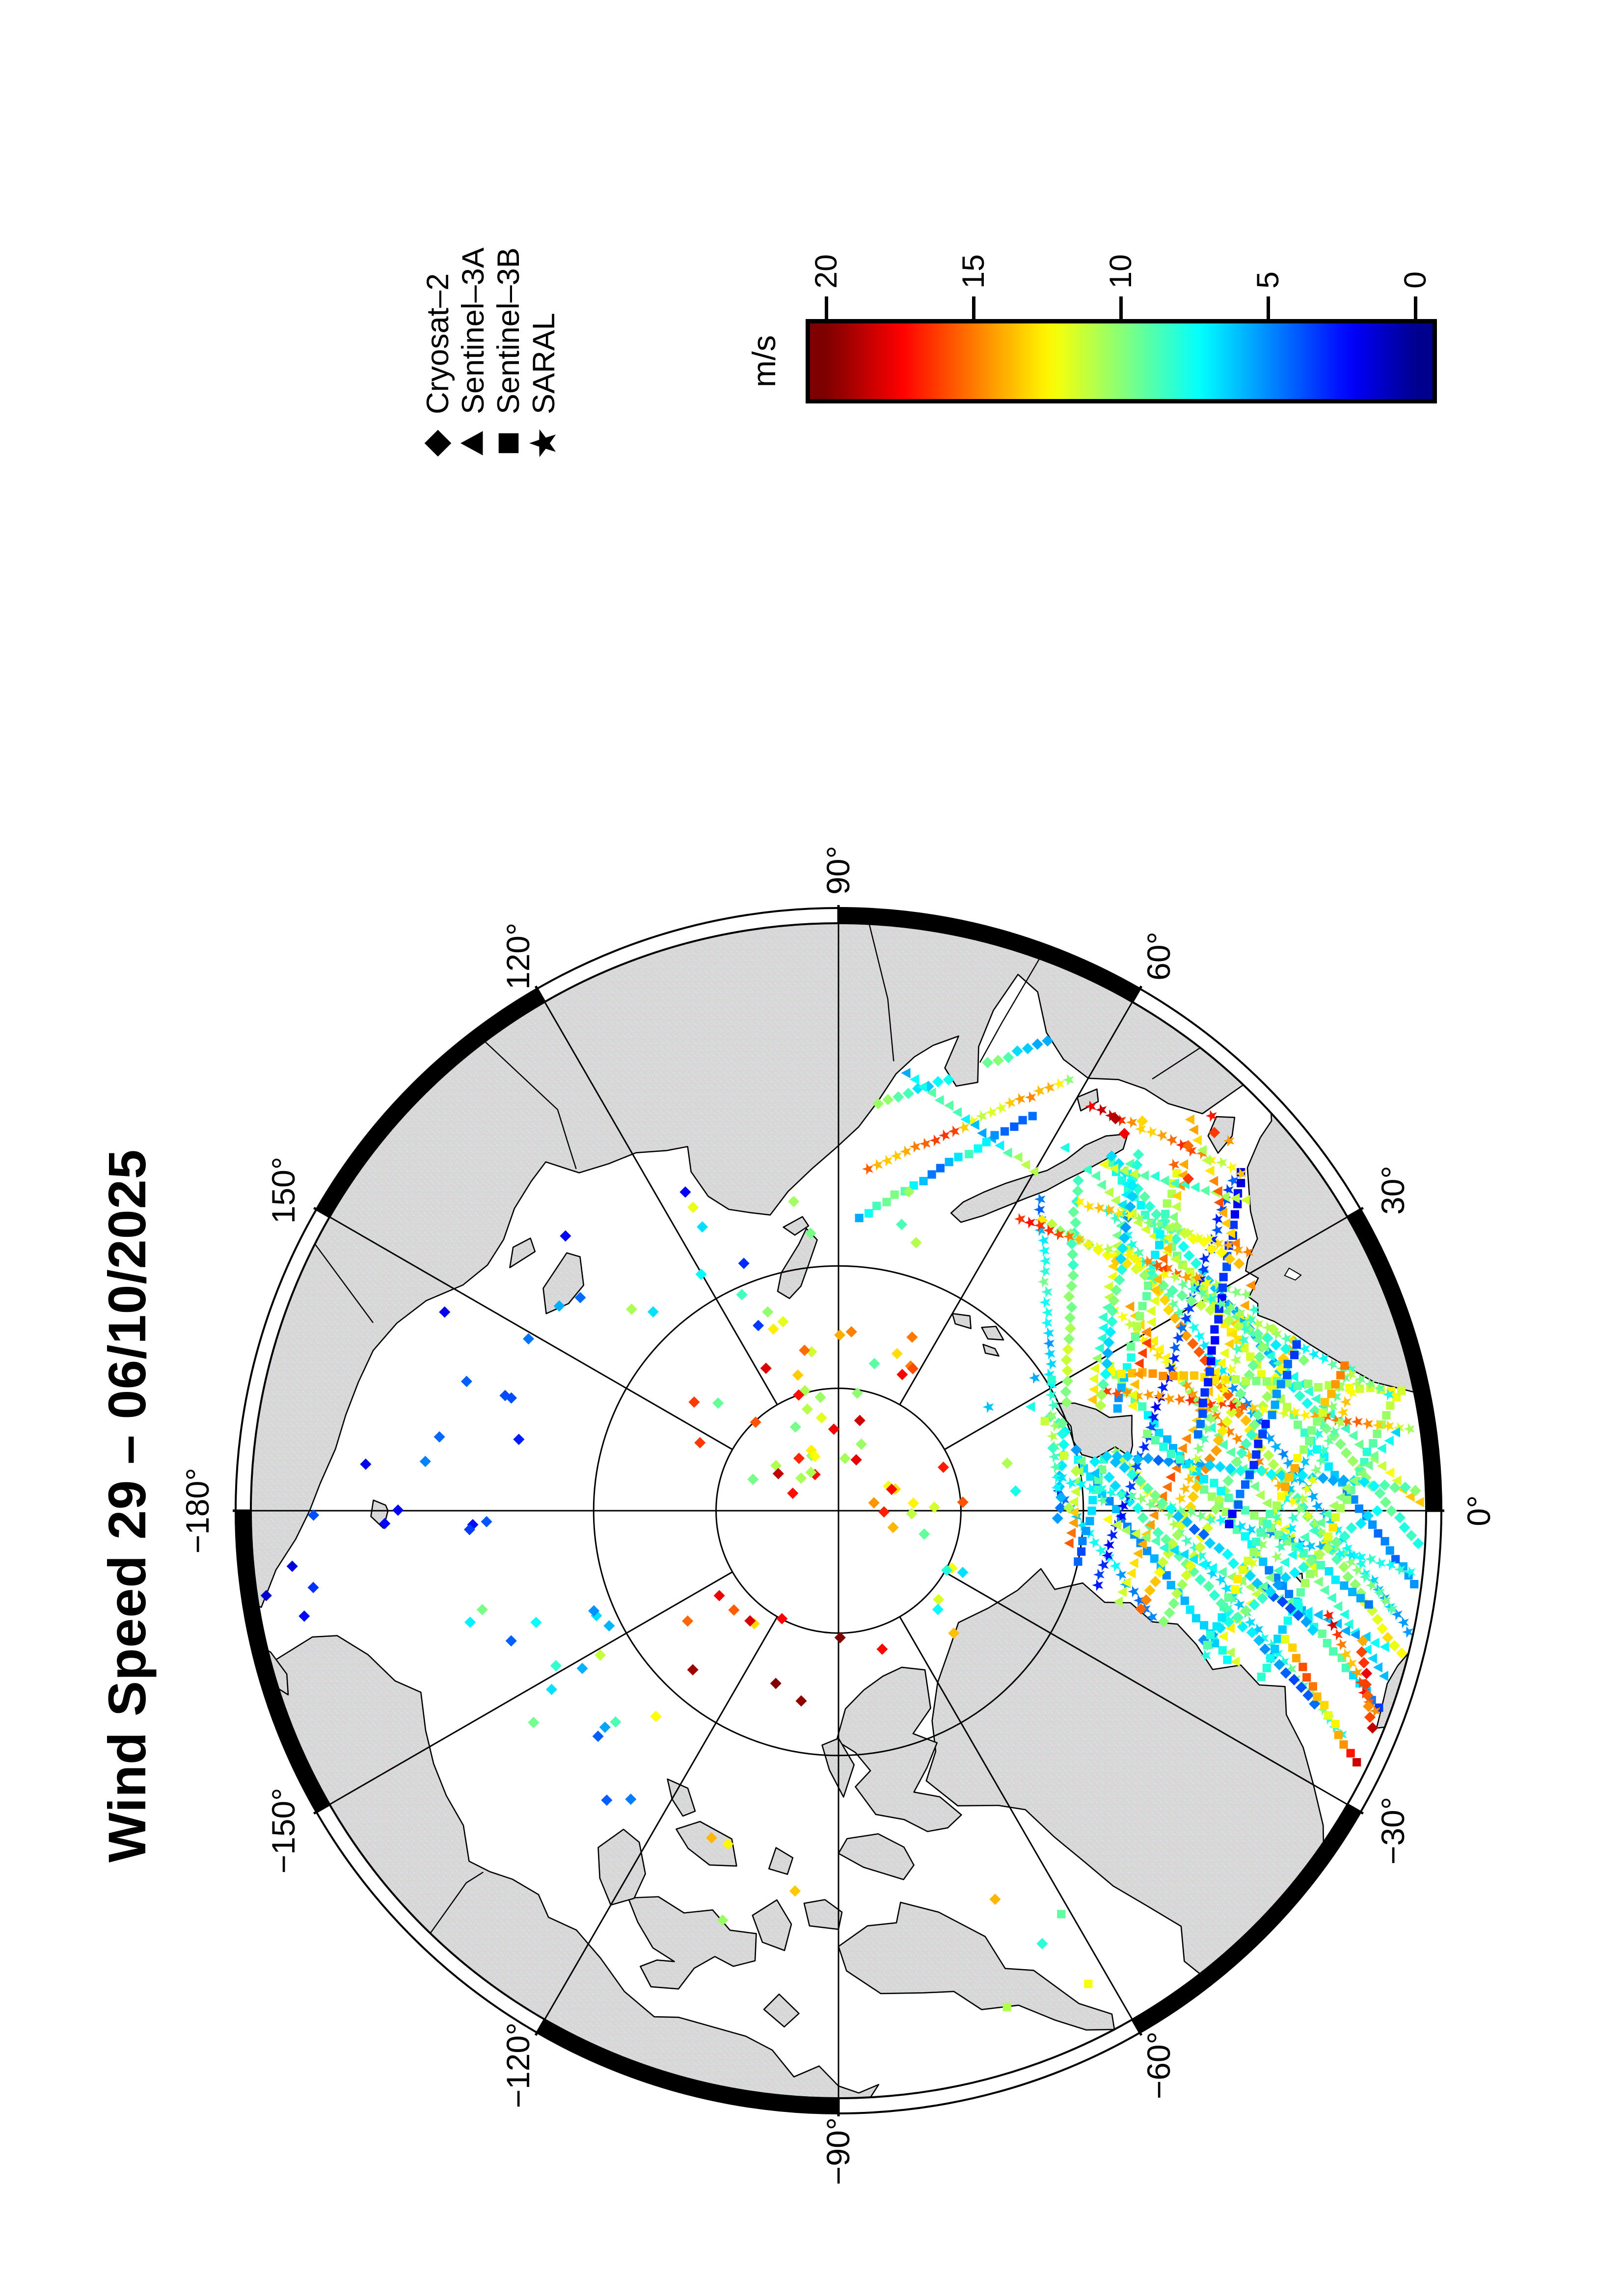 The height and width of the screenshot is (2296, 1623). What do you see at coordinates (1393, 1831) in the screenshot?
I see `svg-text: −30°` at bounding box center [1393, 1831].